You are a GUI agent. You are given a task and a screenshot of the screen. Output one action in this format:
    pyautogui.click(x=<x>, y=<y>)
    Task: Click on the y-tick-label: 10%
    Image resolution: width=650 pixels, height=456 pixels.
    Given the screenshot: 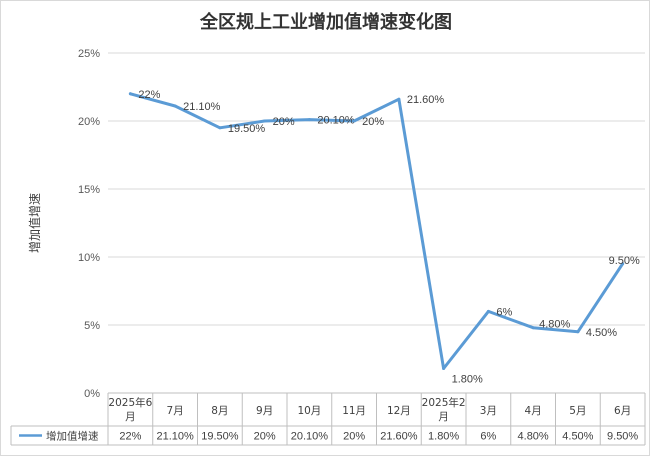 What is the action you would take?
    pyautogui.click(x=89, y=258)
    